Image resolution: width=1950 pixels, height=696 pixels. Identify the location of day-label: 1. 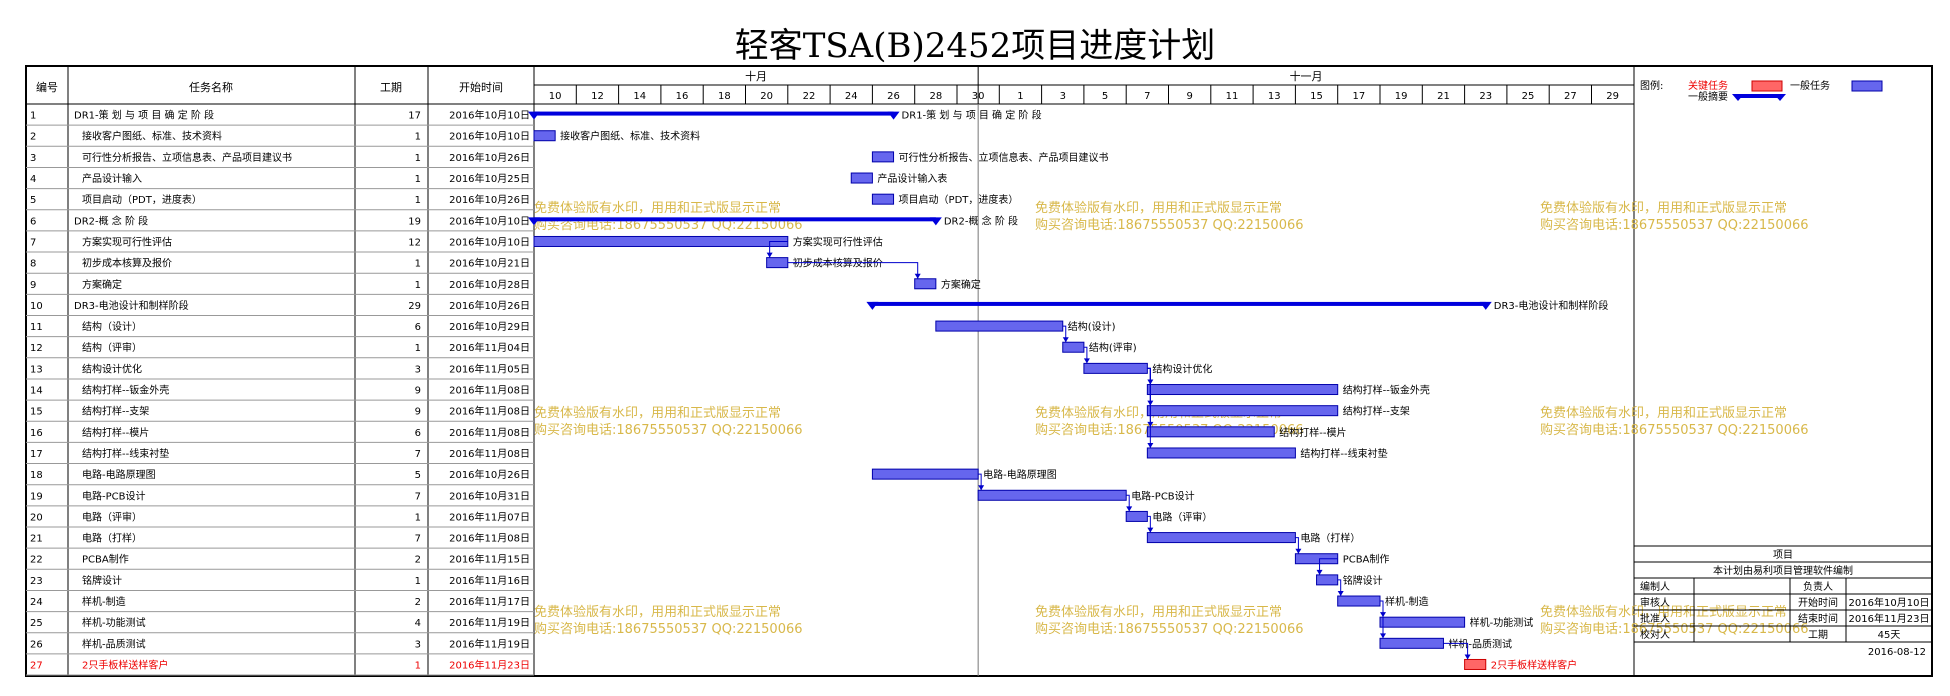
(1020, 96).